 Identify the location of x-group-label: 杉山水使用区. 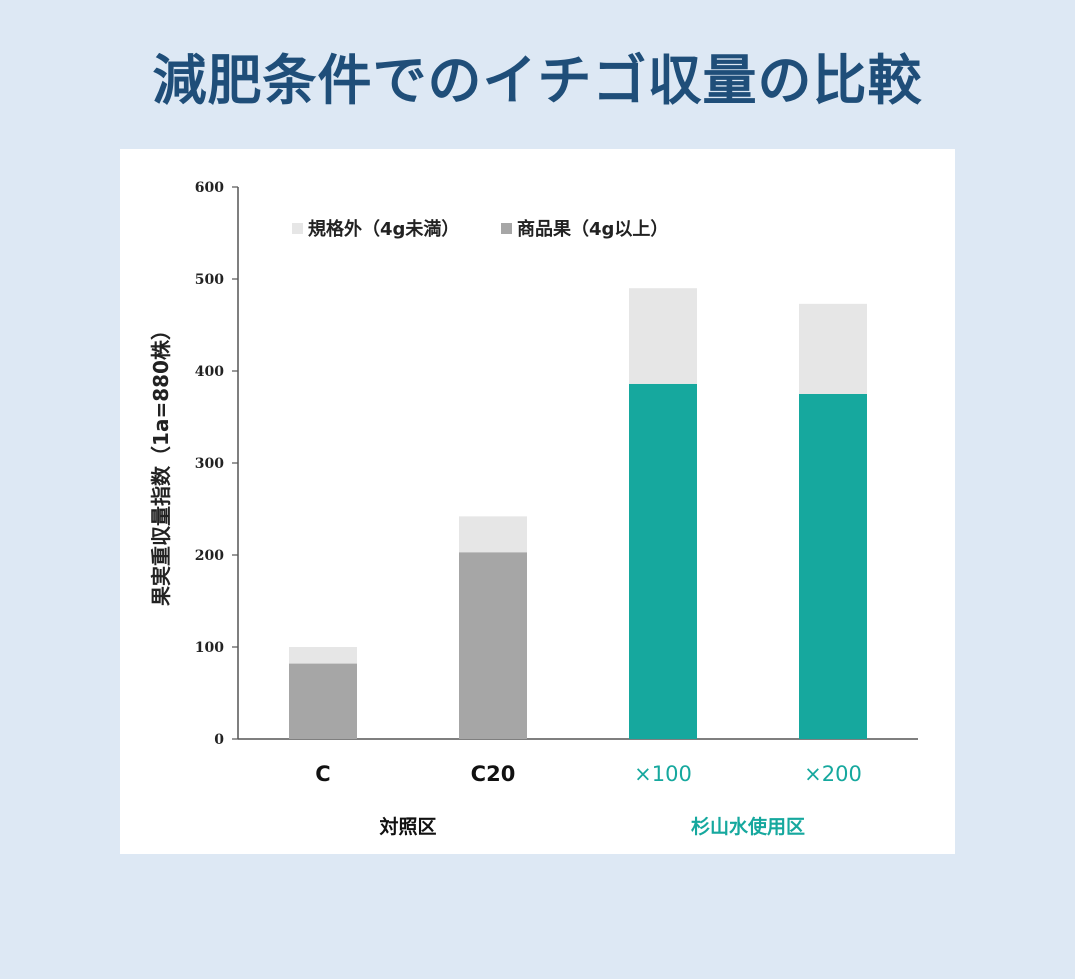
(748, 826).